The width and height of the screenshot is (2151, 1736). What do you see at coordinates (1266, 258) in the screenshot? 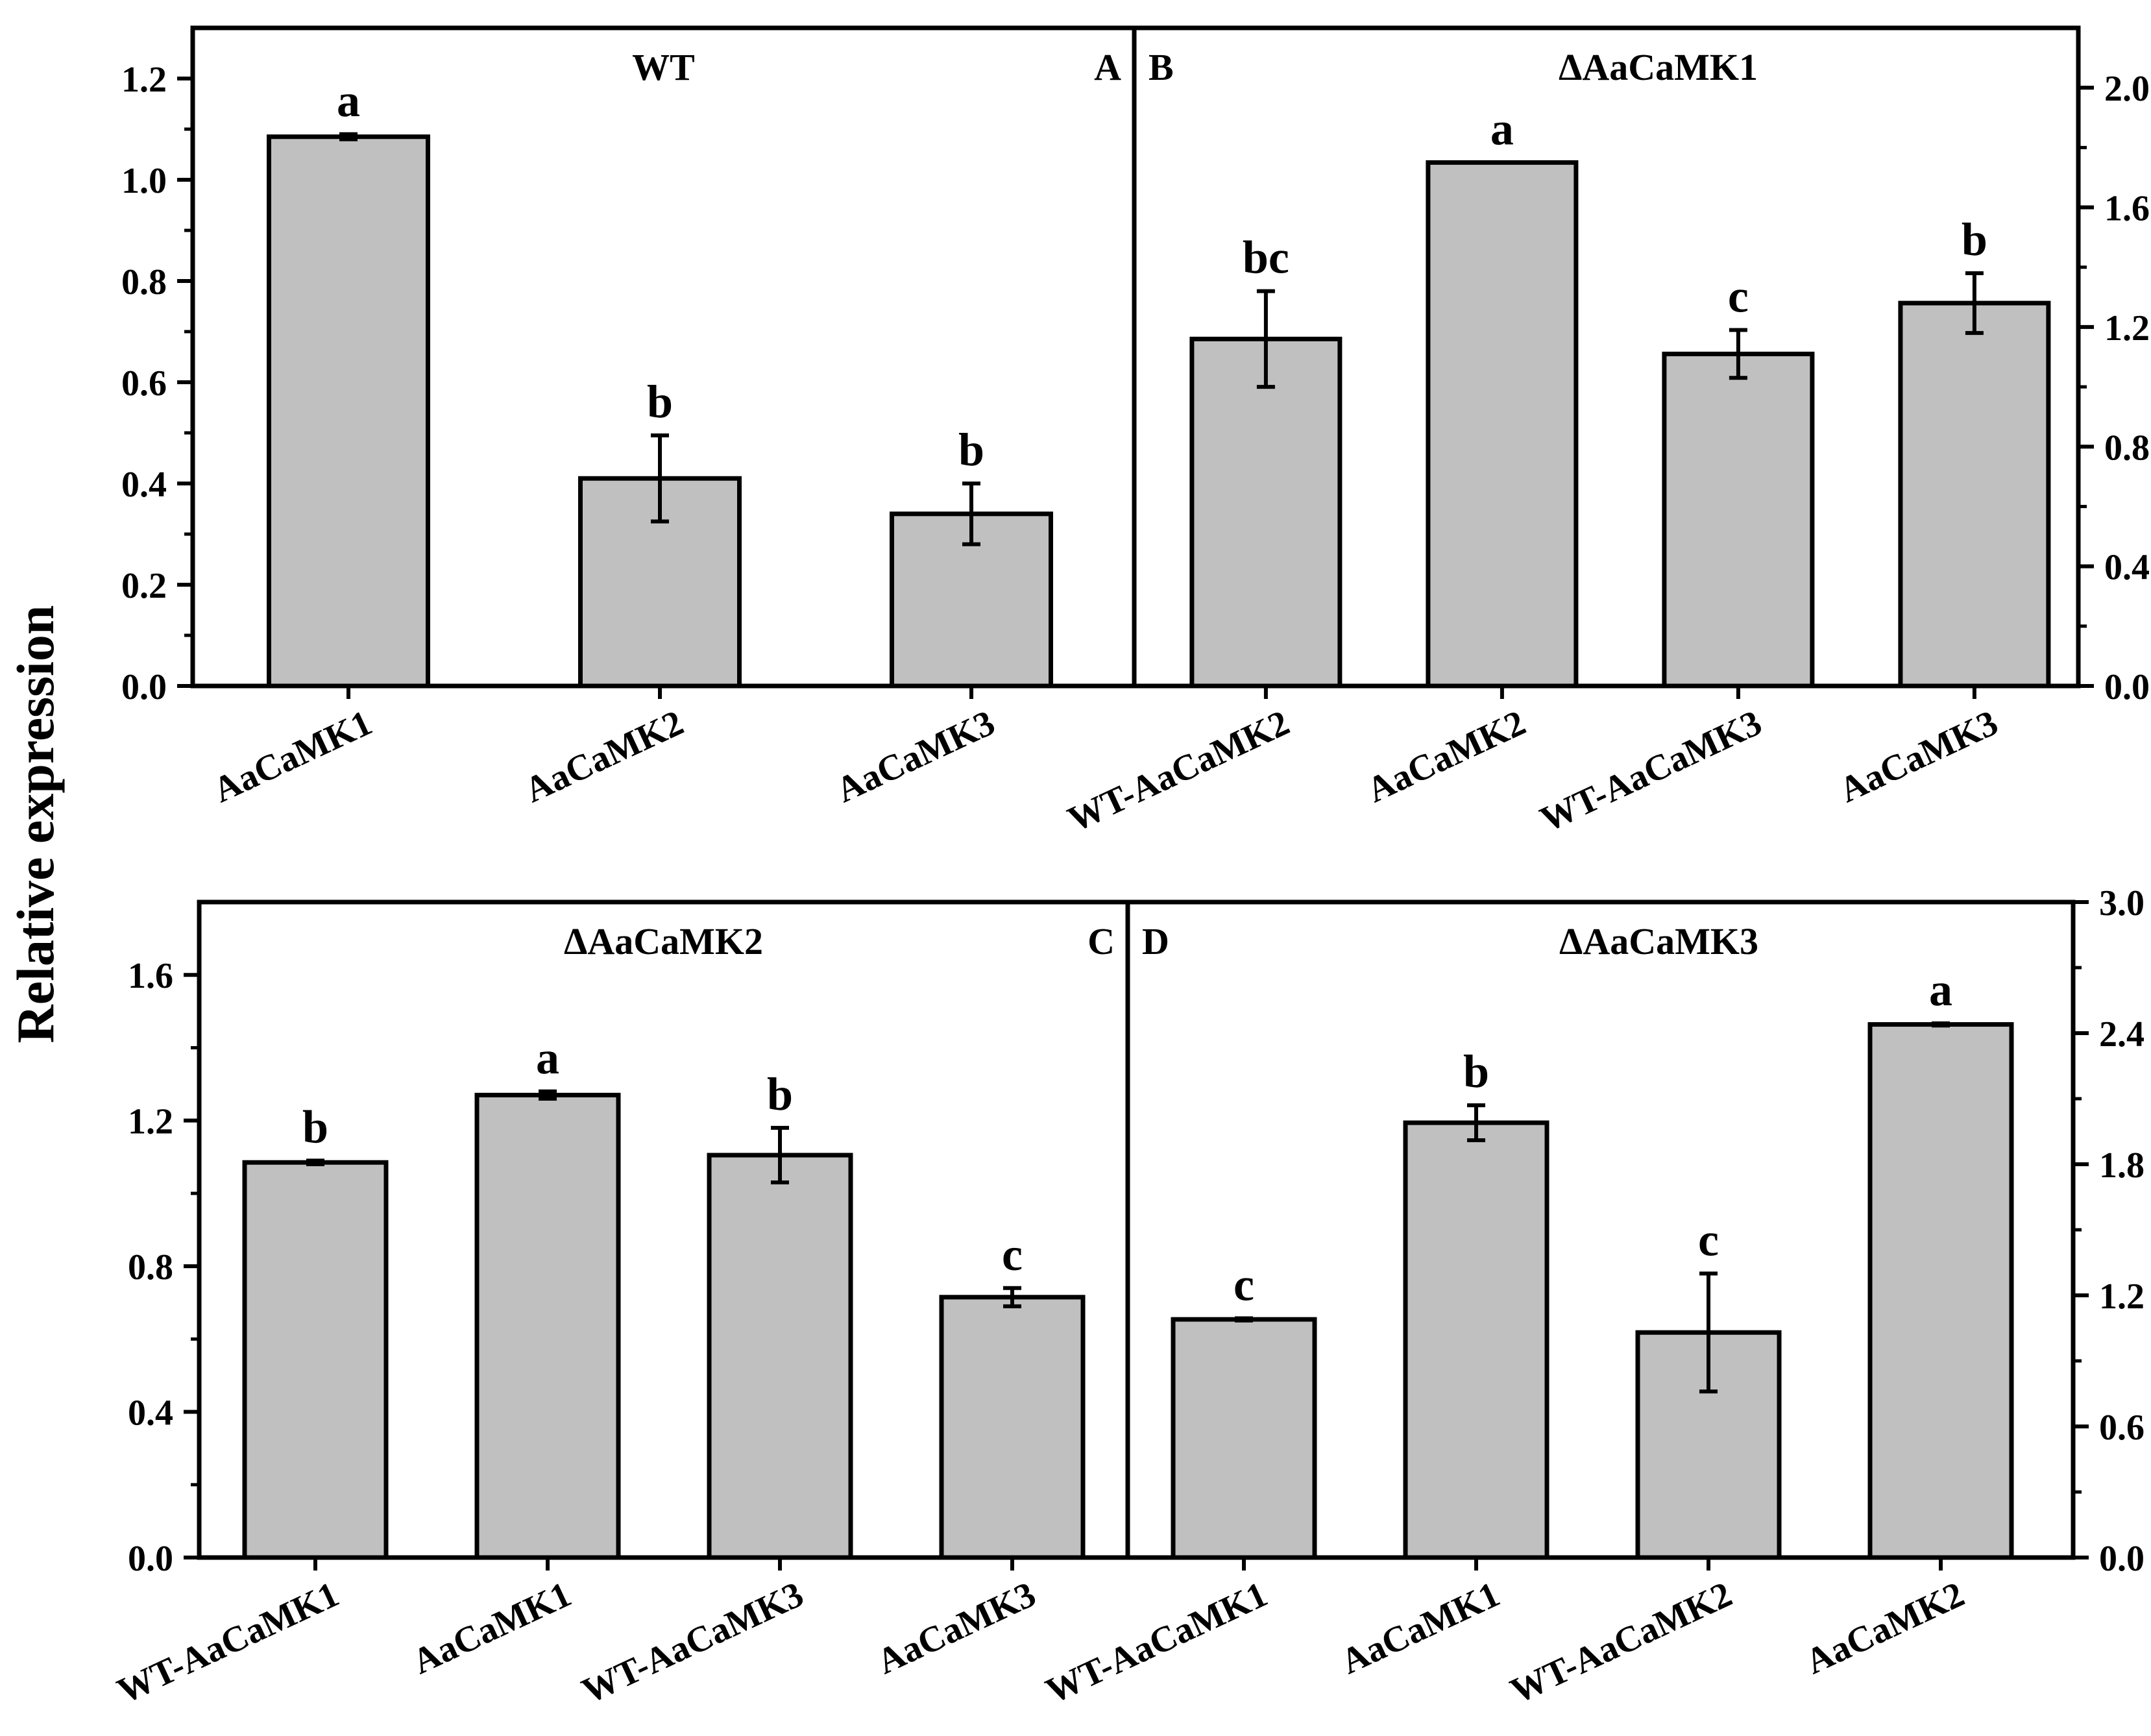
I see `significance-label: bc` at bounding box center [1266, 258].